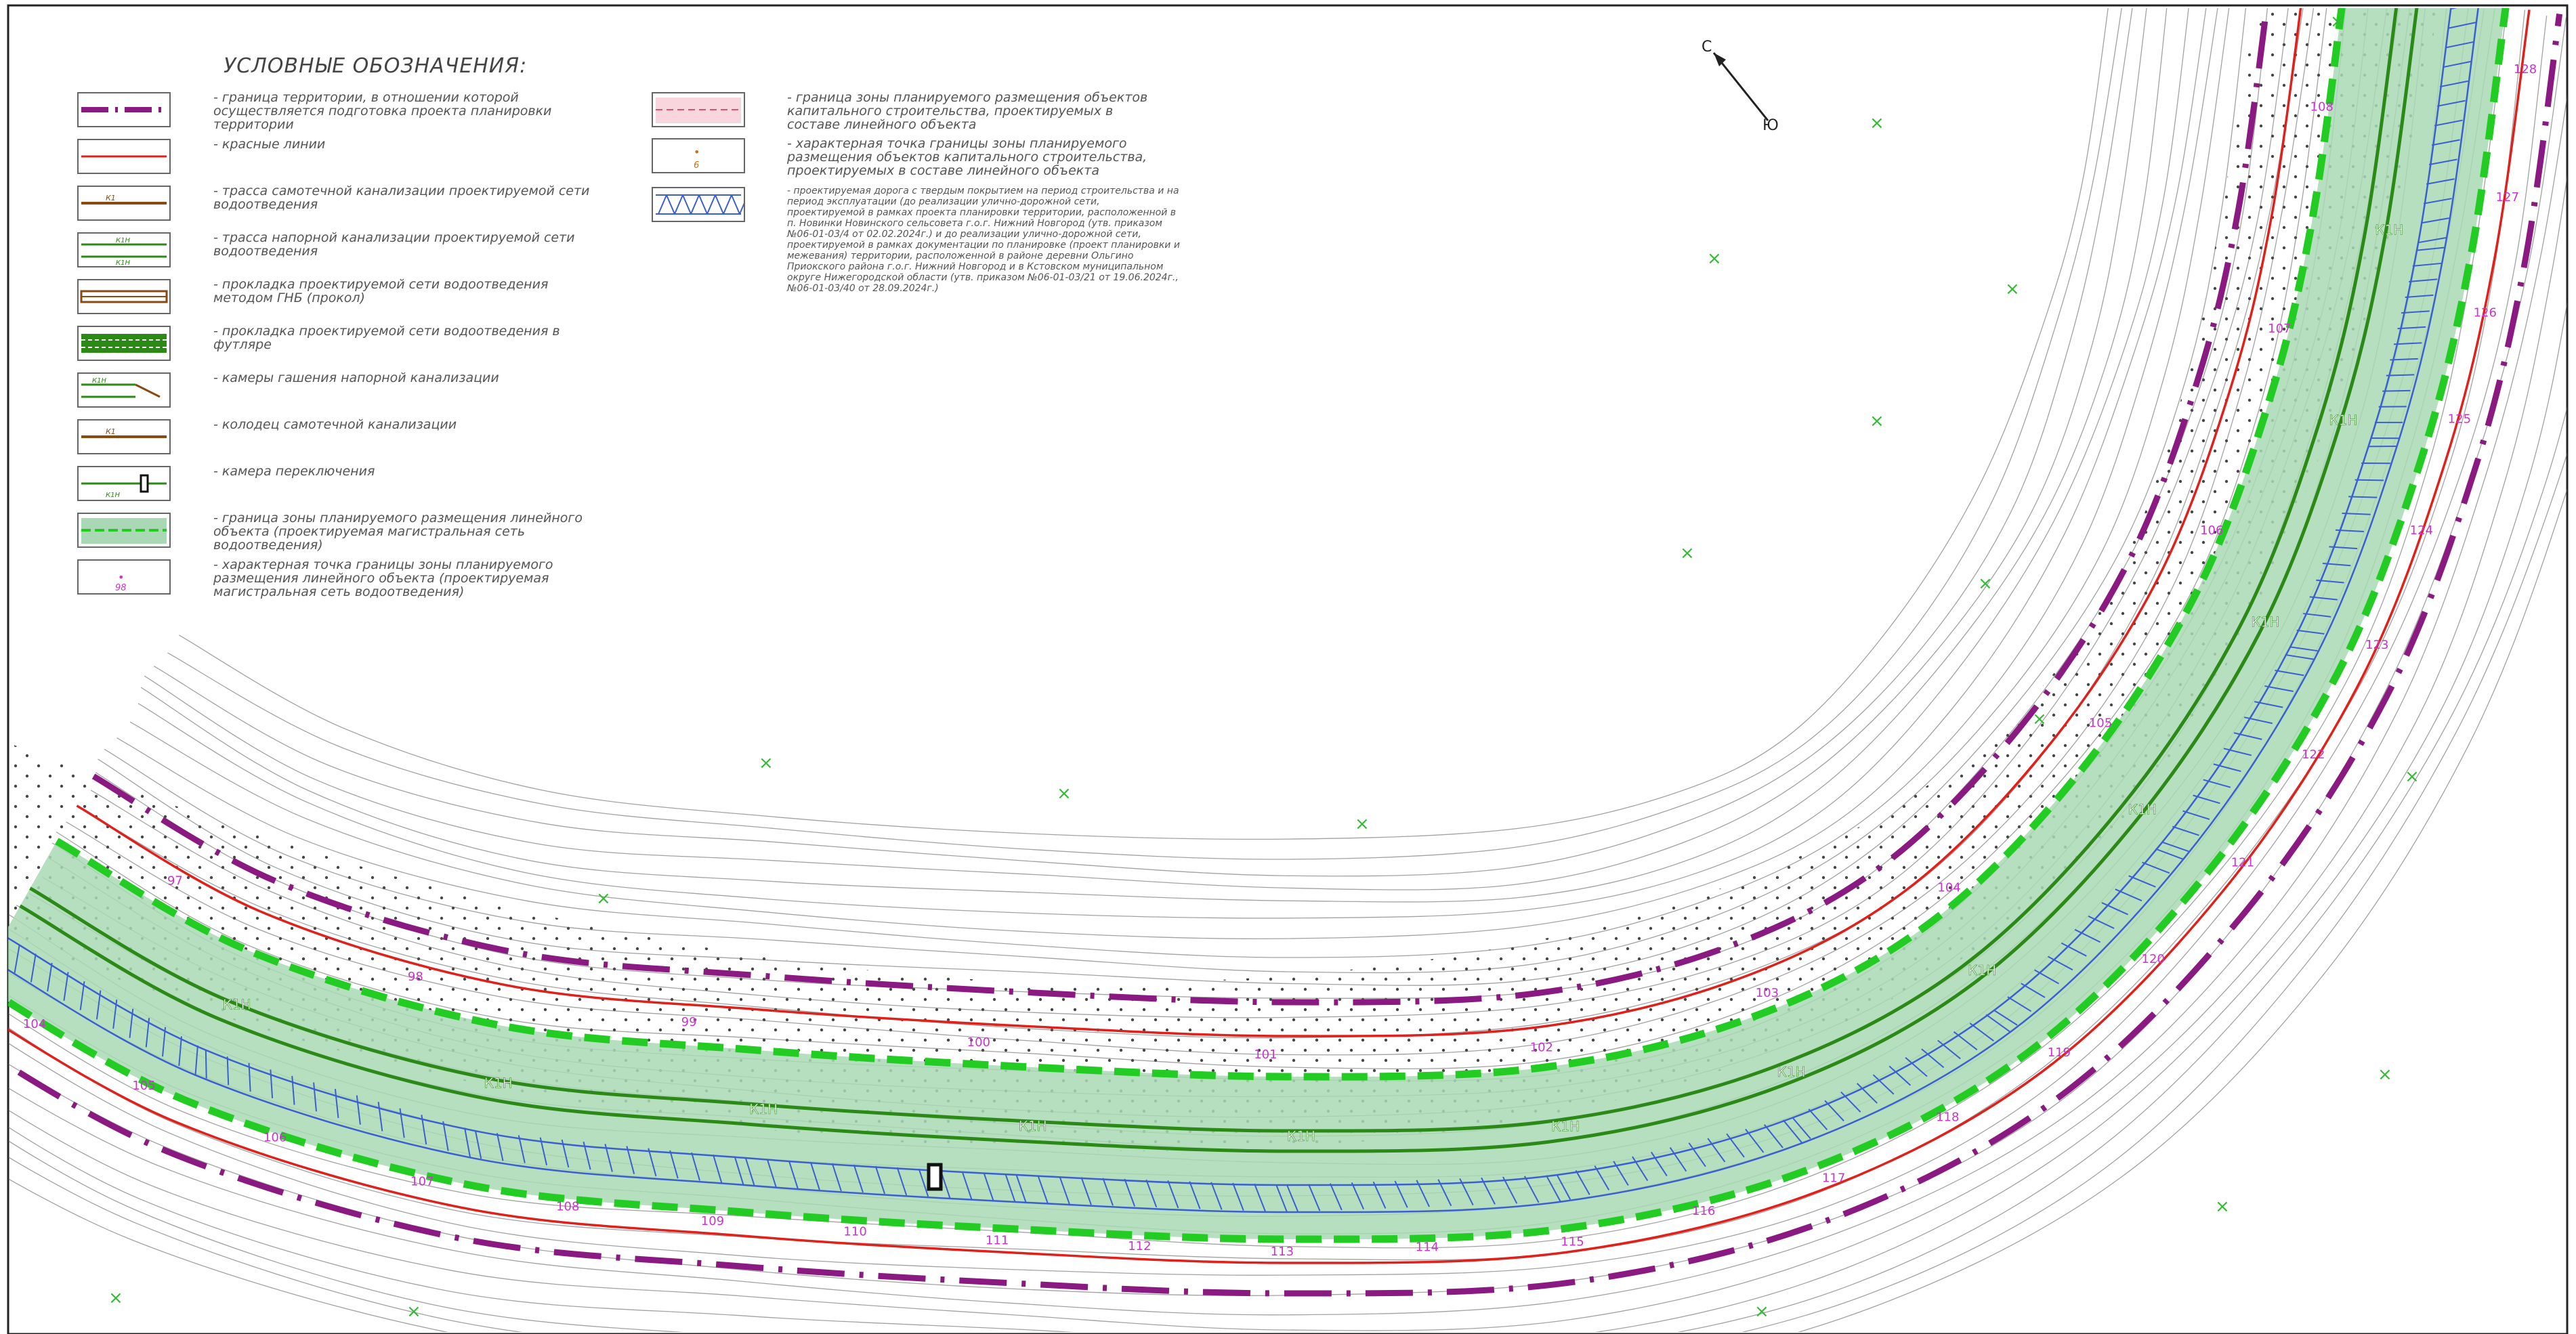  Describe the element at coordinates (2153, 959) in the screenshot. I see `boundary-point-label: 120` at that location.